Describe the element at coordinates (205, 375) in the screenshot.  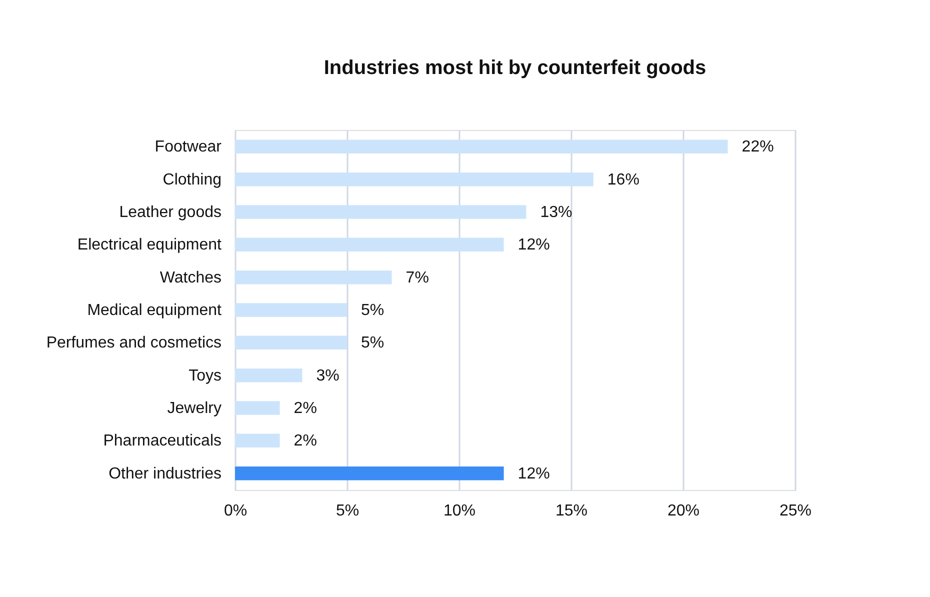
I see `y-tick-label: Toys` at that location.